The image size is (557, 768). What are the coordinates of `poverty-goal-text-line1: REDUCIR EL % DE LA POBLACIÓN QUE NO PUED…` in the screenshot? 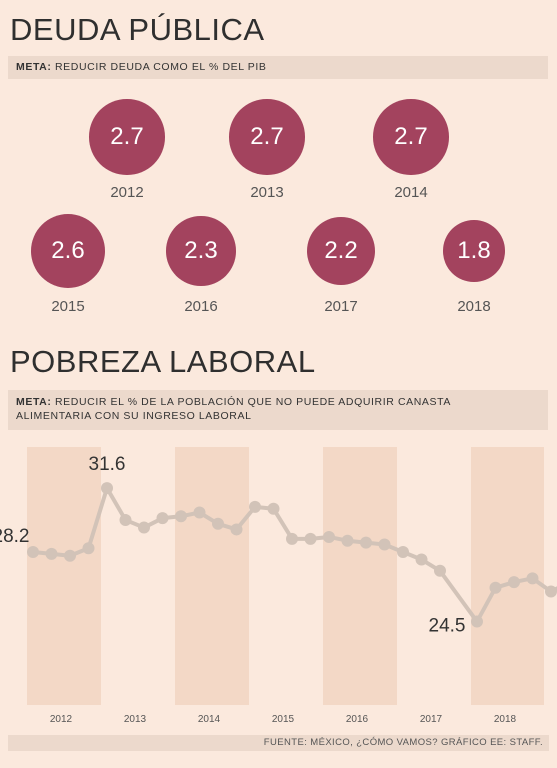 It's located at (253, 402).